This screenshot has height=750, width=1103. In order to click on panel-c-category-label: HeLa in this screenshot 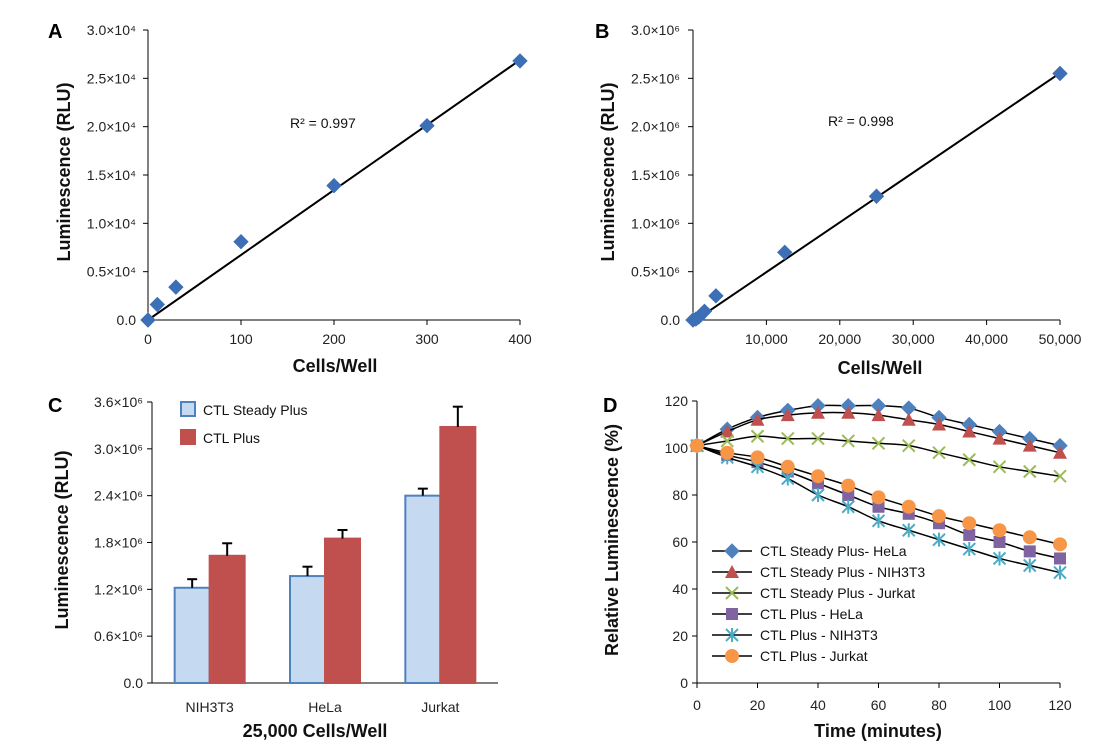, I will do `click(325, 707)`.